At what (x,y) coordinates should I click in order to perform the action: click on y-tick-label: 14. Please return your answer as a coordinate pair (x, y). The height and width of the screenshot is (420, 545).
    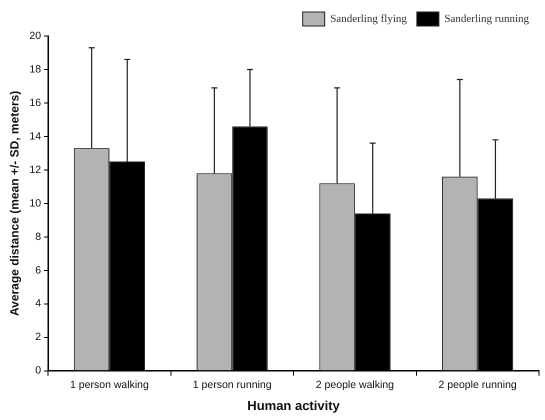
    Looking at the image, I should click on (35, 136).